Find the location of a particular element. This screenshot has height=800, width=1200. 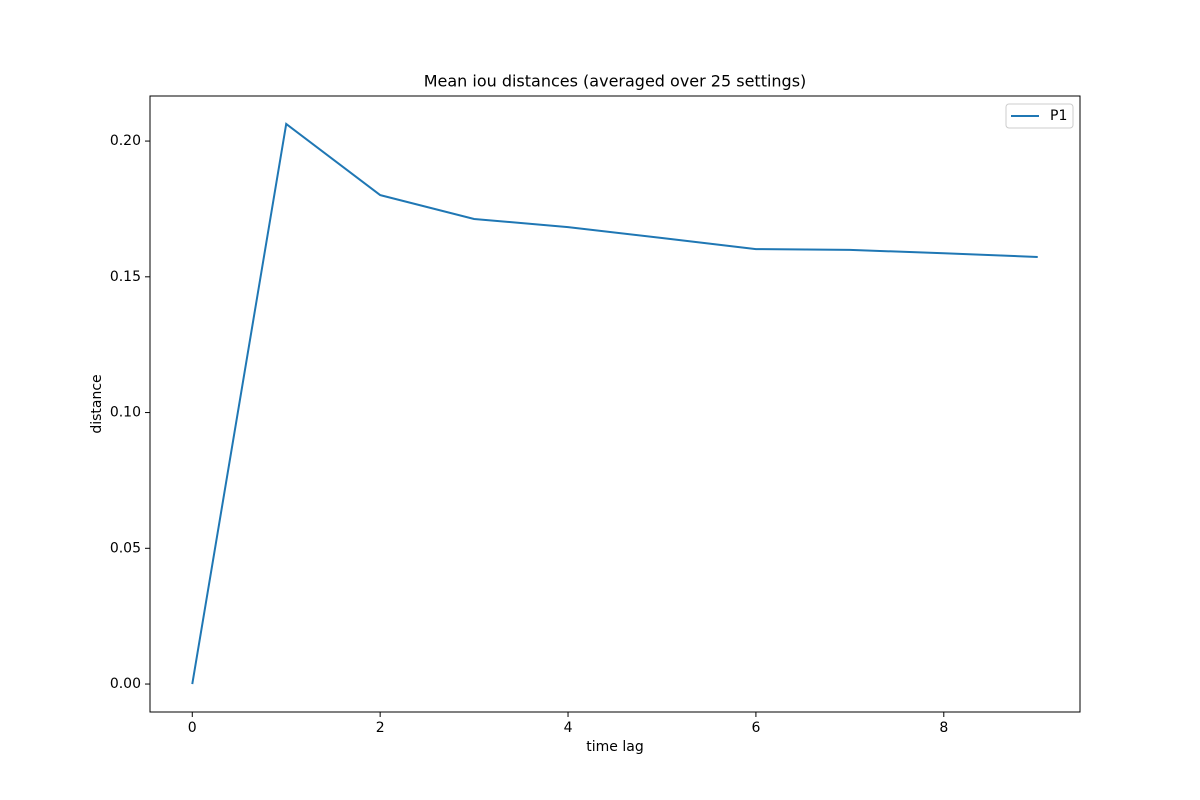

x-tick-label: 8 is located at coordinates (943, 728).